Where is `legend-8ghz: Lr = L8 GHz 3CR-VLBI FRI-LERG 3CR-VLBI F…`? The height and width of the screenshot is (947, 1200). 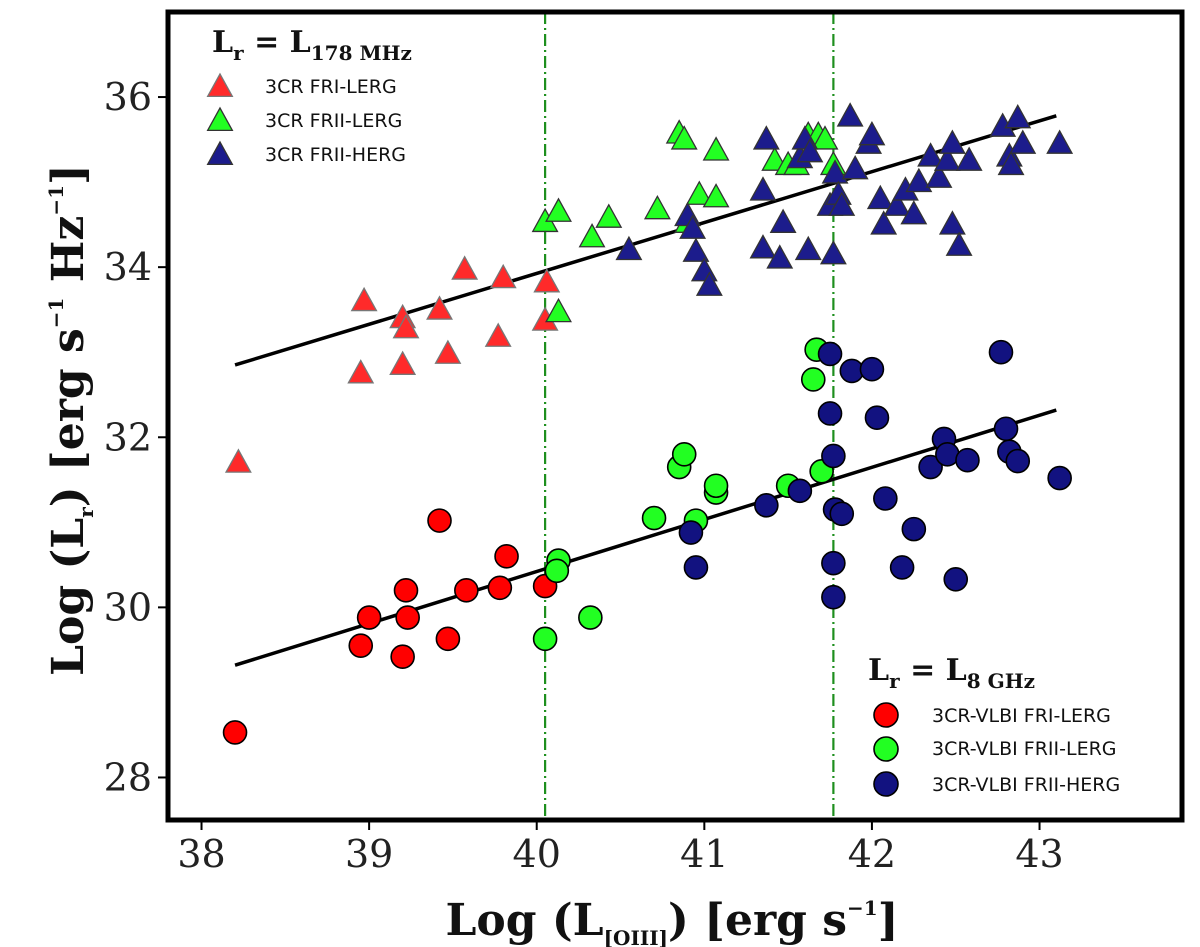
legend-8ghz: Lr = L8 GHz 3CR-VLBI FRI-LERG 3CR-VLBI F… is located at coordinates (994, 725).